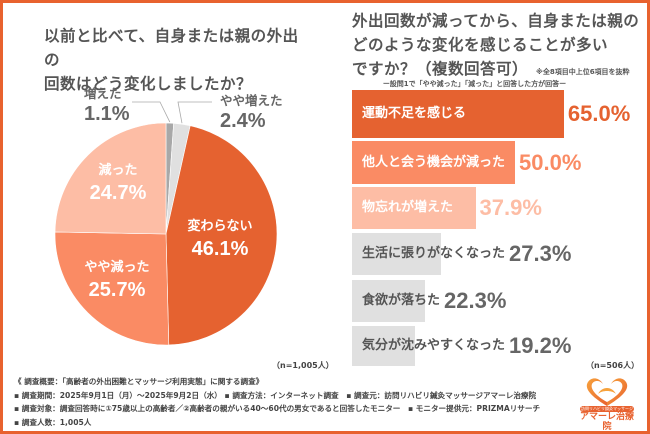  What do you see at coordinates (118, 193) in the screenshot?
I see `pie-label-value: 24.7%` at bounding box center [118, 193].